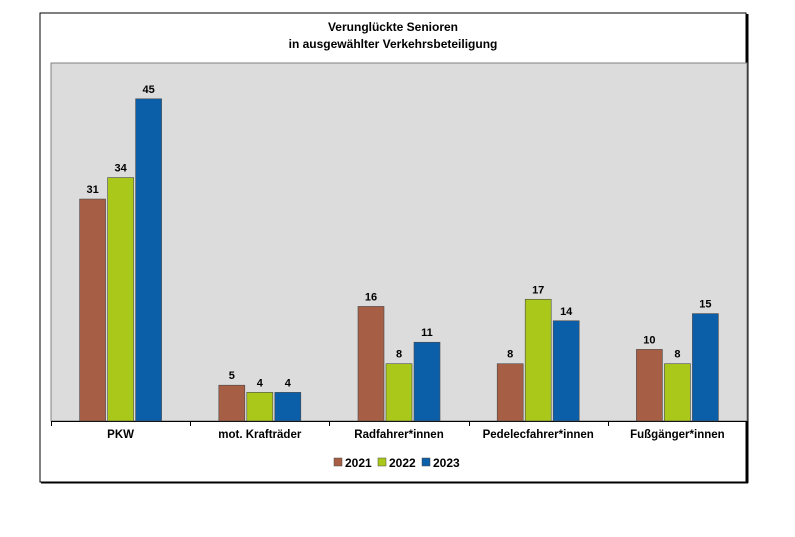  Describe the element at coordinates (120, 169) in the screenshot. I see `data-label-2022-1: 34` at that location.